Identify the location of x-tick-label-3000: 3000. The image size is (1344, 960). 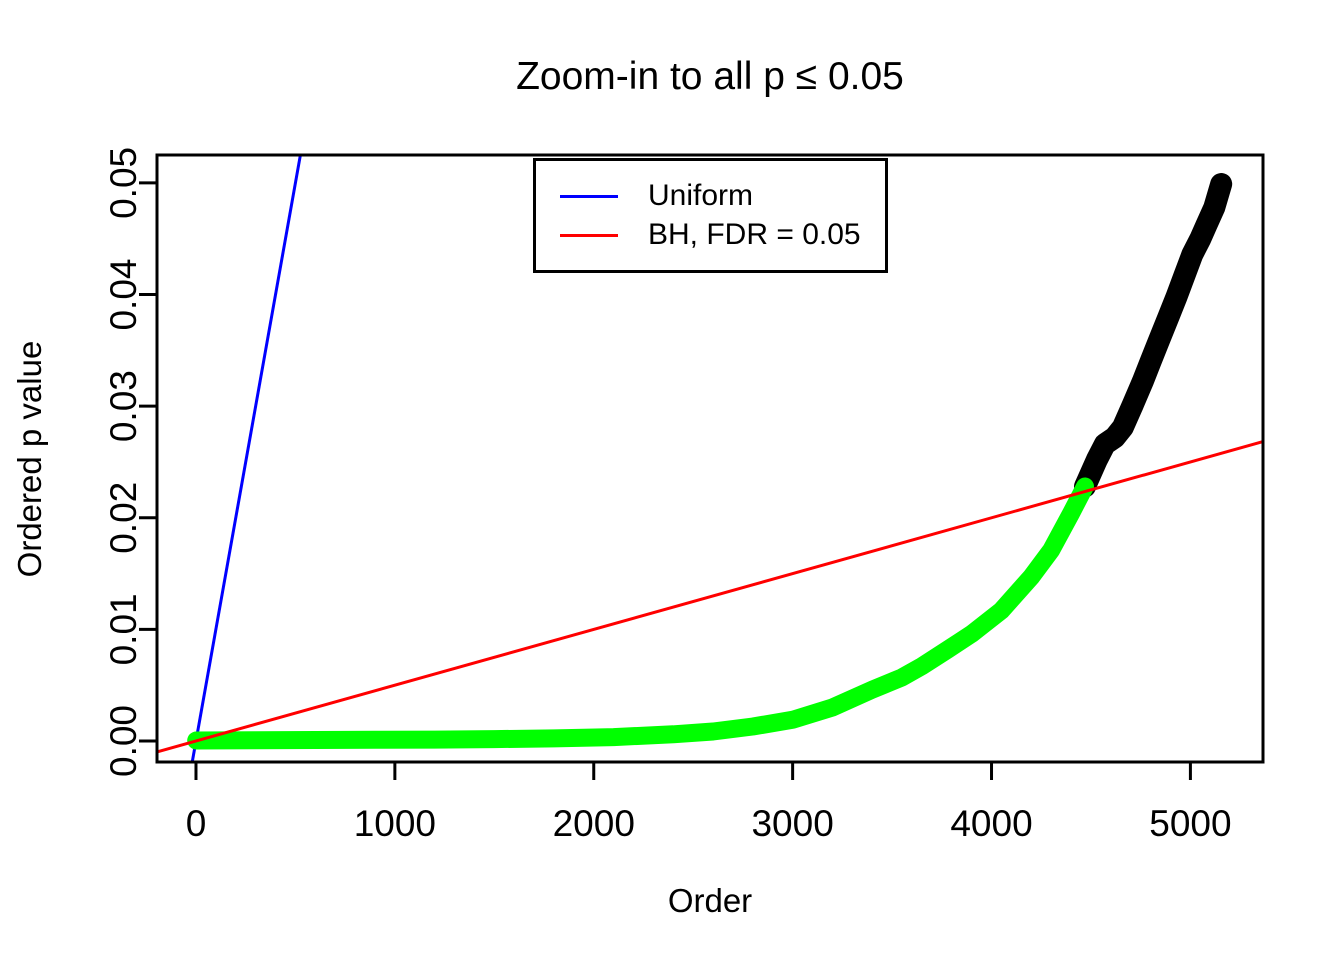
(792, 823).